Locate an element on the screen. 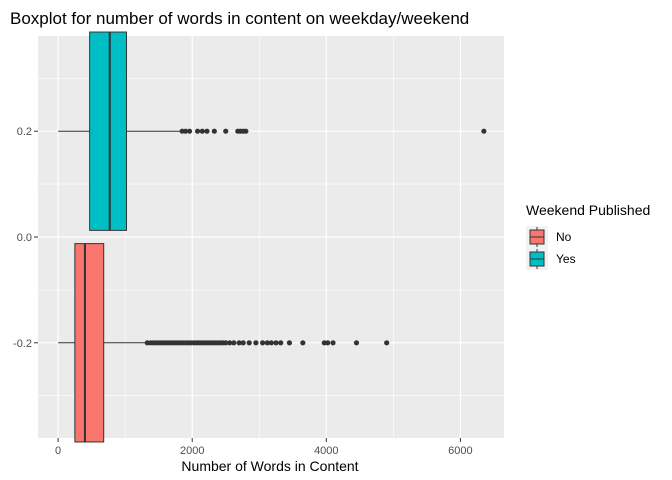 The image size is (672, 480). x-tick-label: 0 is located at coordinates (58, 451).